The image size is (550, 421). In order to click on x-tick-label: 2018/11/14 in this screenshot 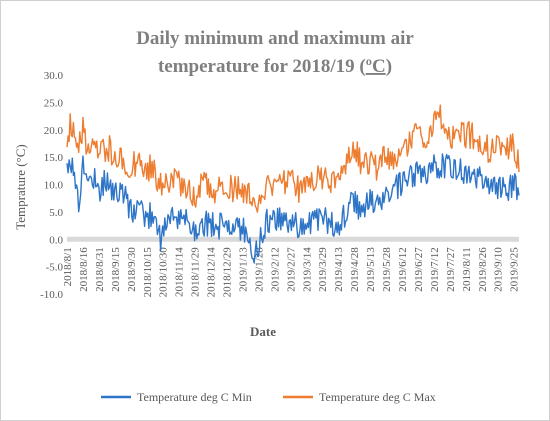, I will do `click(180, 272)`.